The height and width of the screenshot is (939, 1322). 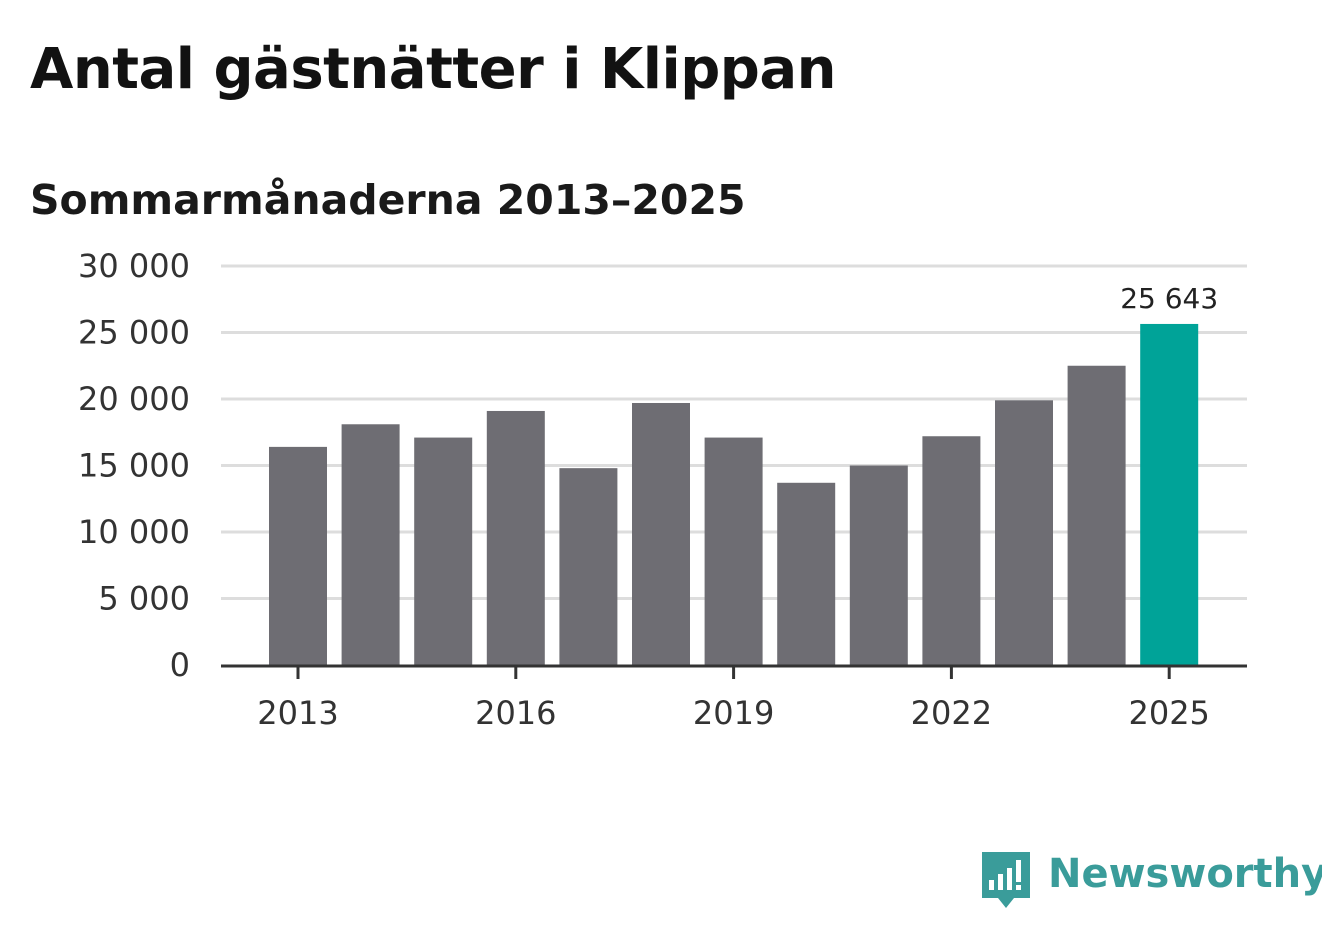 I want to click on x-tick-label: 2025, so click(x=1168, y=713).